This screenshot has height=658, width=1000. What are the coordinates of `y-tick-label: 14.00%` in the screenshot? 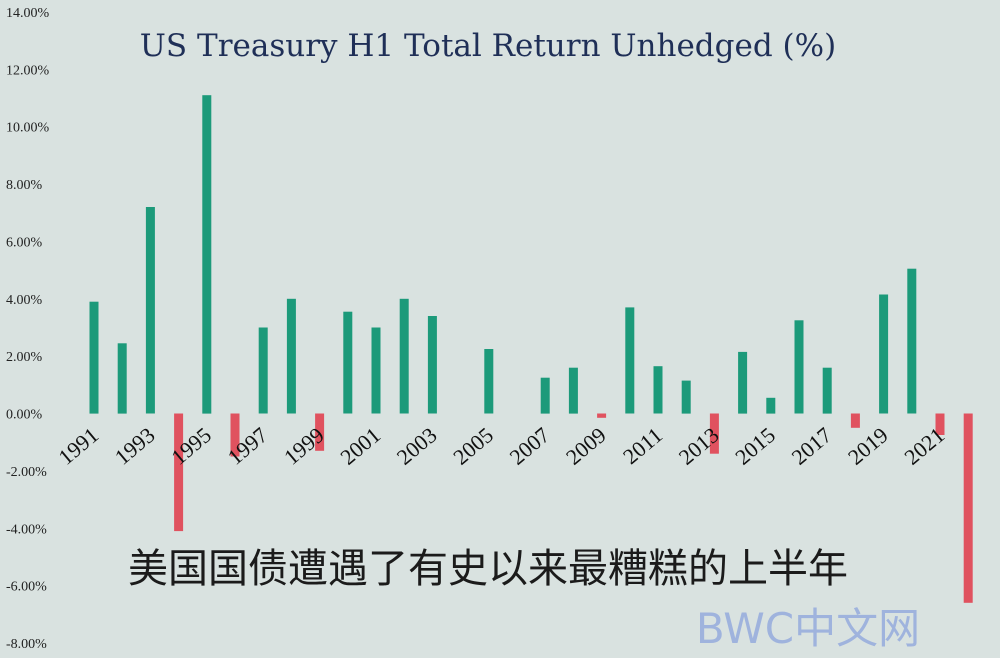 It's located at (28, 13).